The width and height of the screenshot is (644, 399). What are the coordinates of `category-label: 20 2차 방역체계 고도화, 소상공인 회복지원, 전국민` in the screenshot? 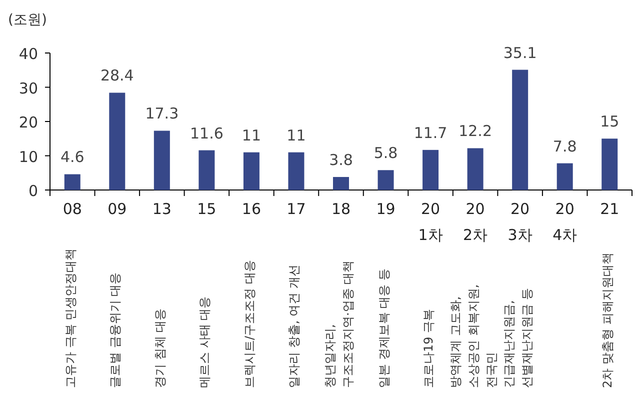 It's located at (473, 294).